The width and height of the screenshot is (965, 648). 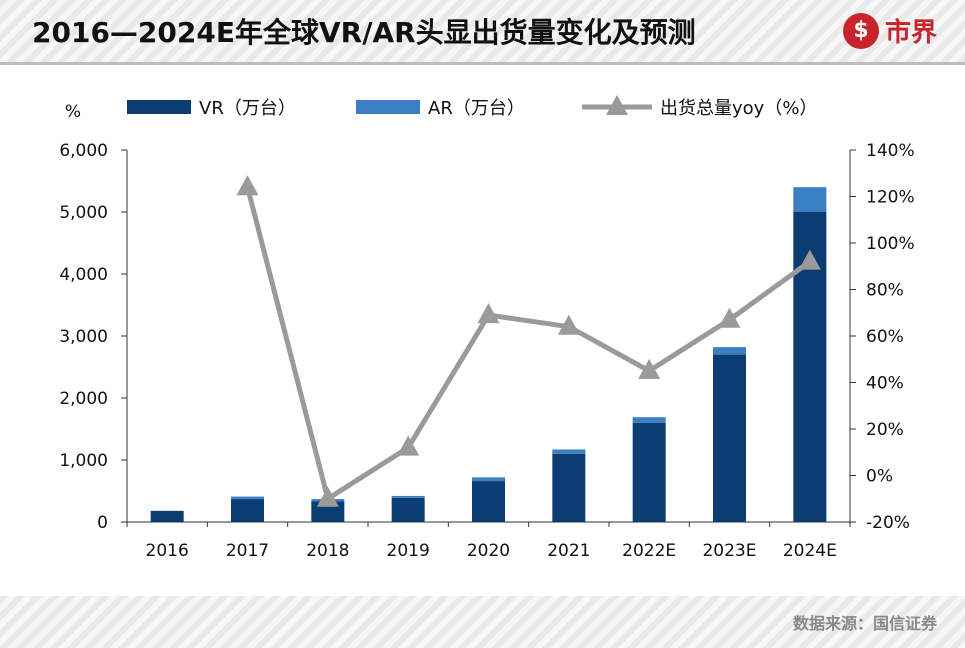 I want to click on legend-swatch-ar, so click(x=388, y=107).